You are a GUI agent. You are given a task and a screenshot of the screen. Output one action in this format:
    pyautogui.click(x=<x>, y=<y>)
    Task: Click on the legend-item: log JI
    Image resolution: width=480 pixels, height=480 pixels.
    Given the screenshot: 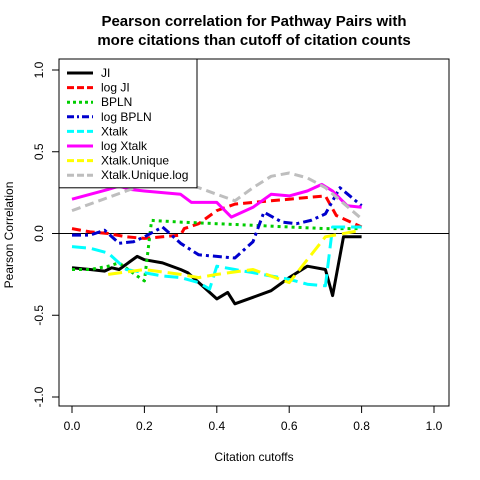 What is the action you would take?
    pyautogui.click(x=98, y=88)
    